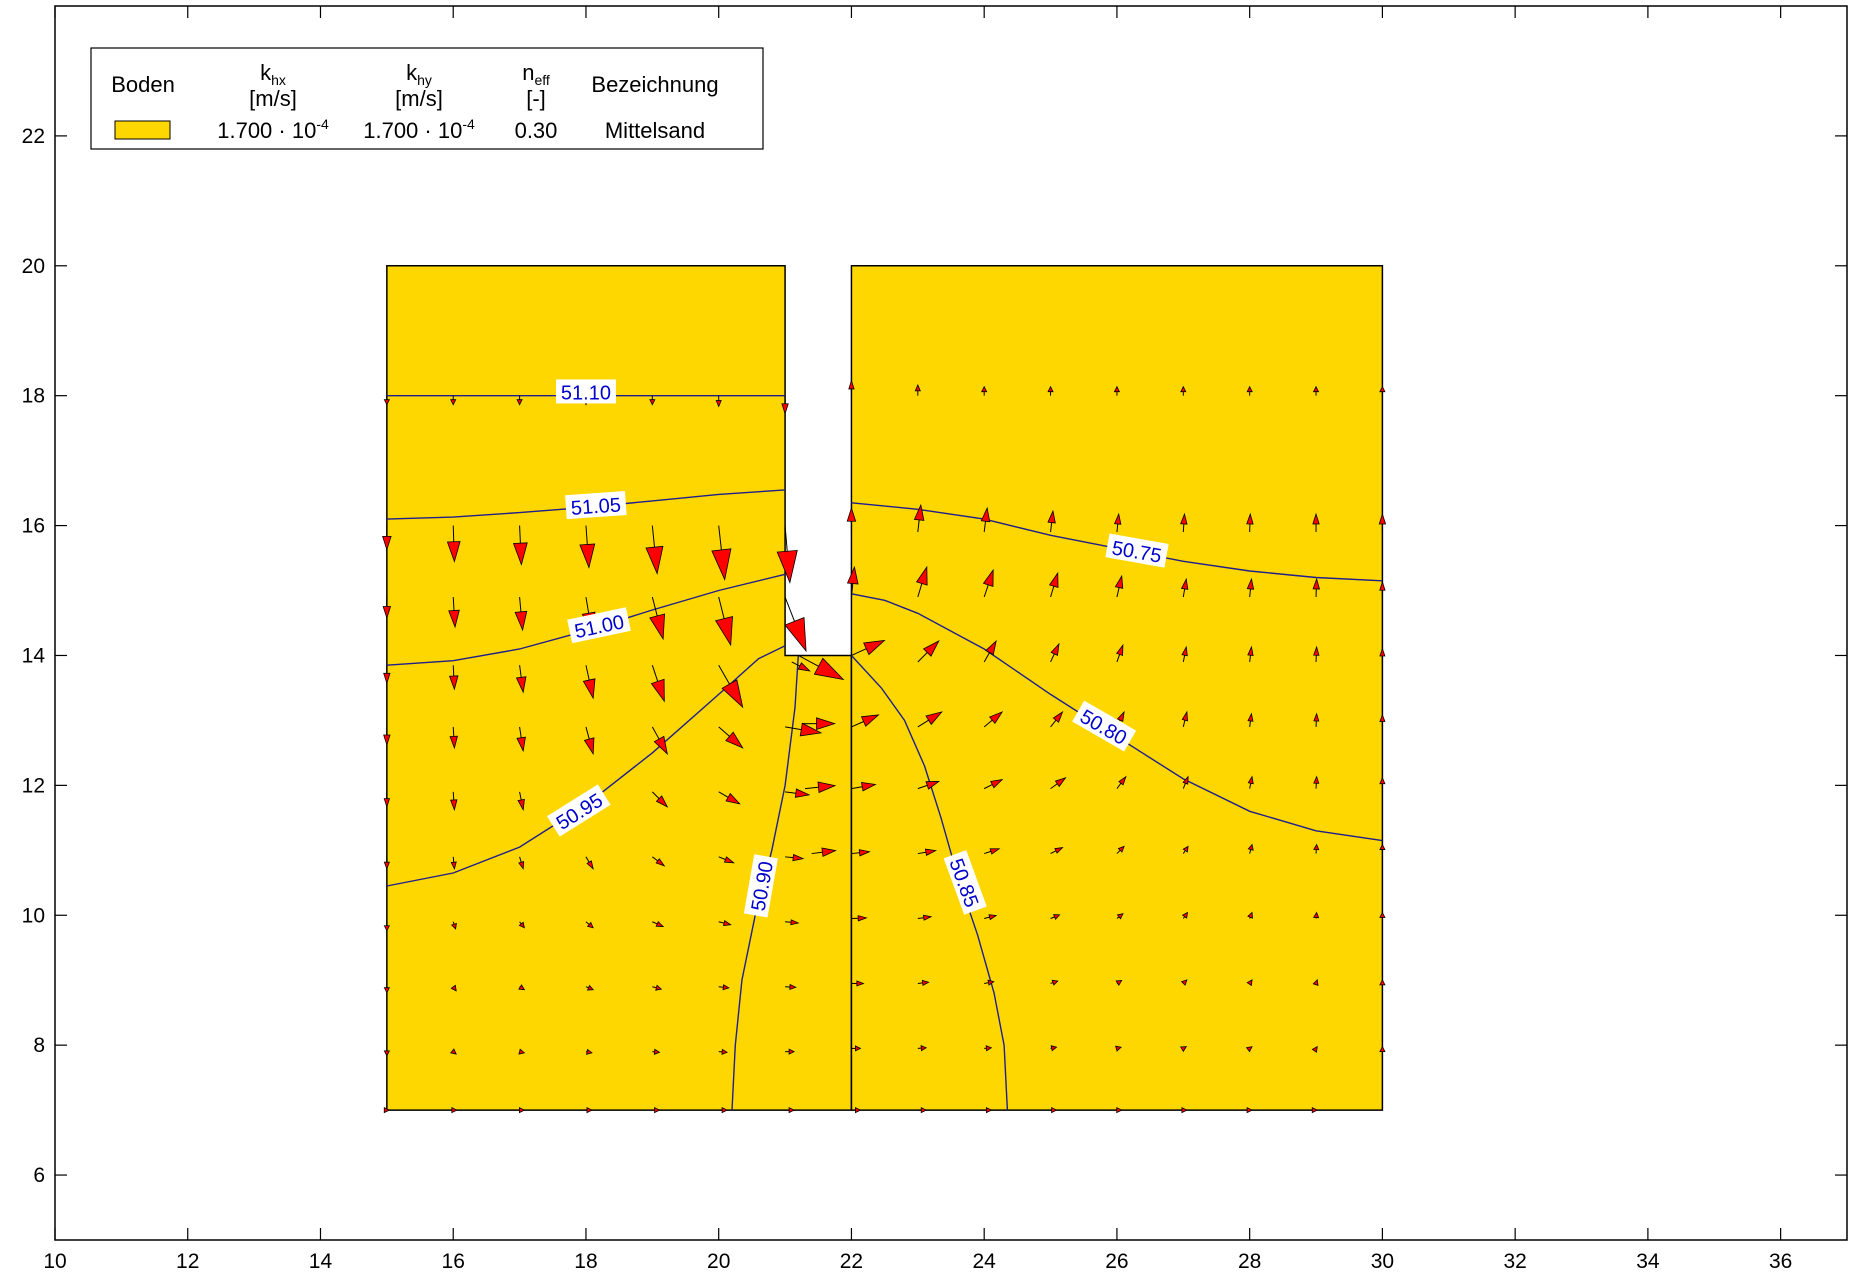  I want to click on x-tick-label: 18, so click(585, 1261).